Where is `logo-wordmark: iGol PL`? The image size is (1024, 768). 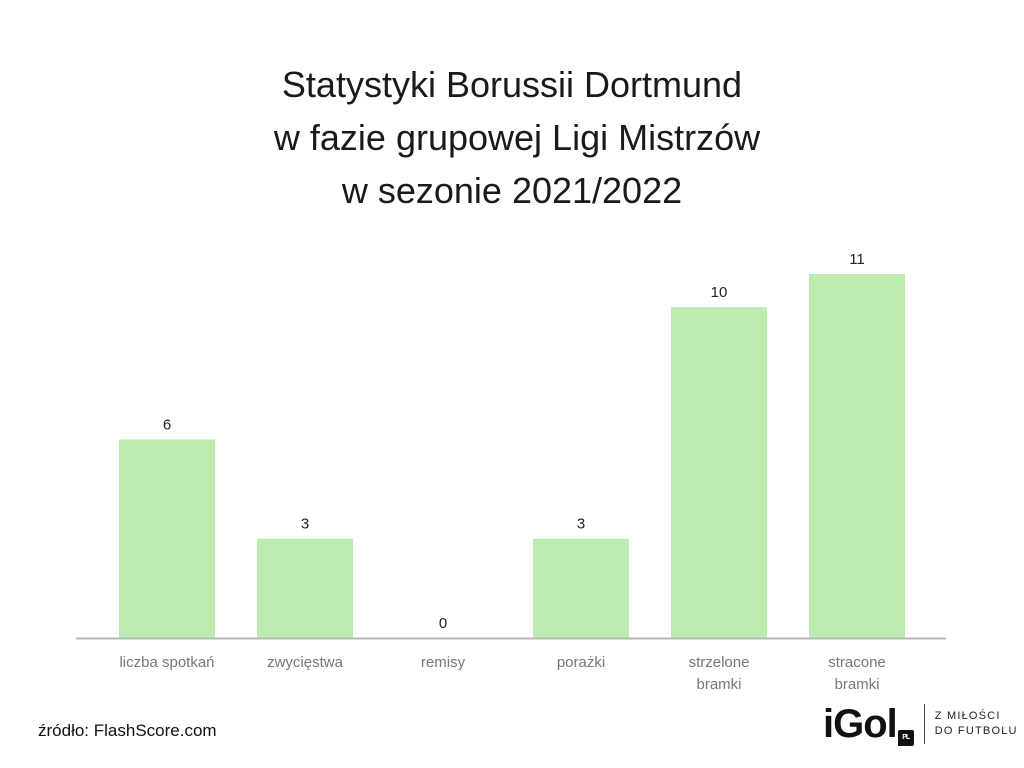
logo-wordmark: iGol PL is located at coordinates (868, 724).